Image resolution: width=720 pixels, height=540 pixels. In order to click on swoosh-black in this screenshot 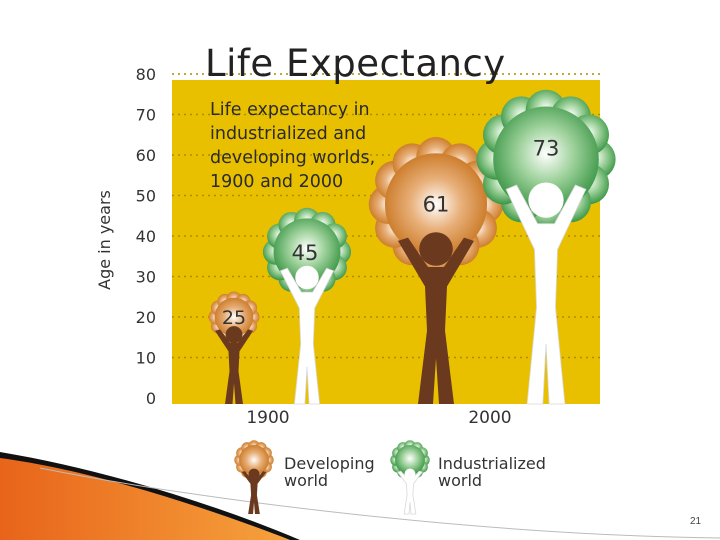, I will do `click(150, 496)`.